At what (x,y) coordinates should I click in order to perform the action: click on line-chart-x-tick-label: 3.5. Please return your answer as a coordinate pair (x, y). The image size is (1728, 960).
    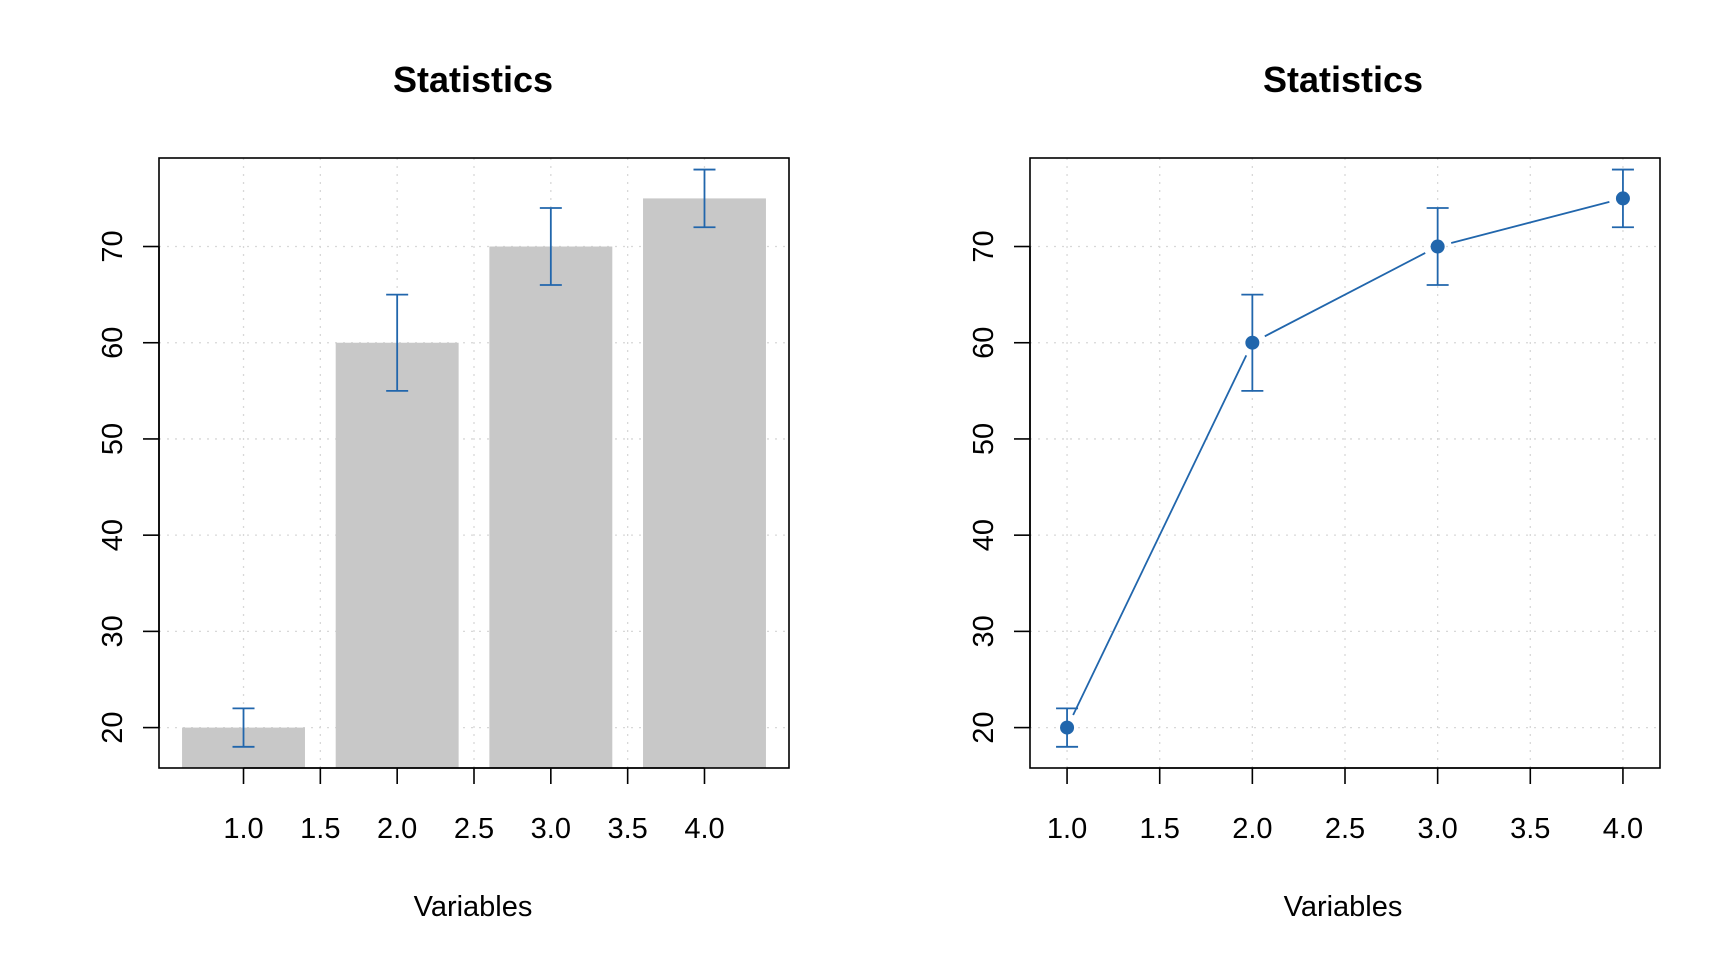
    Looking at the image, I should click on (1530, 829).